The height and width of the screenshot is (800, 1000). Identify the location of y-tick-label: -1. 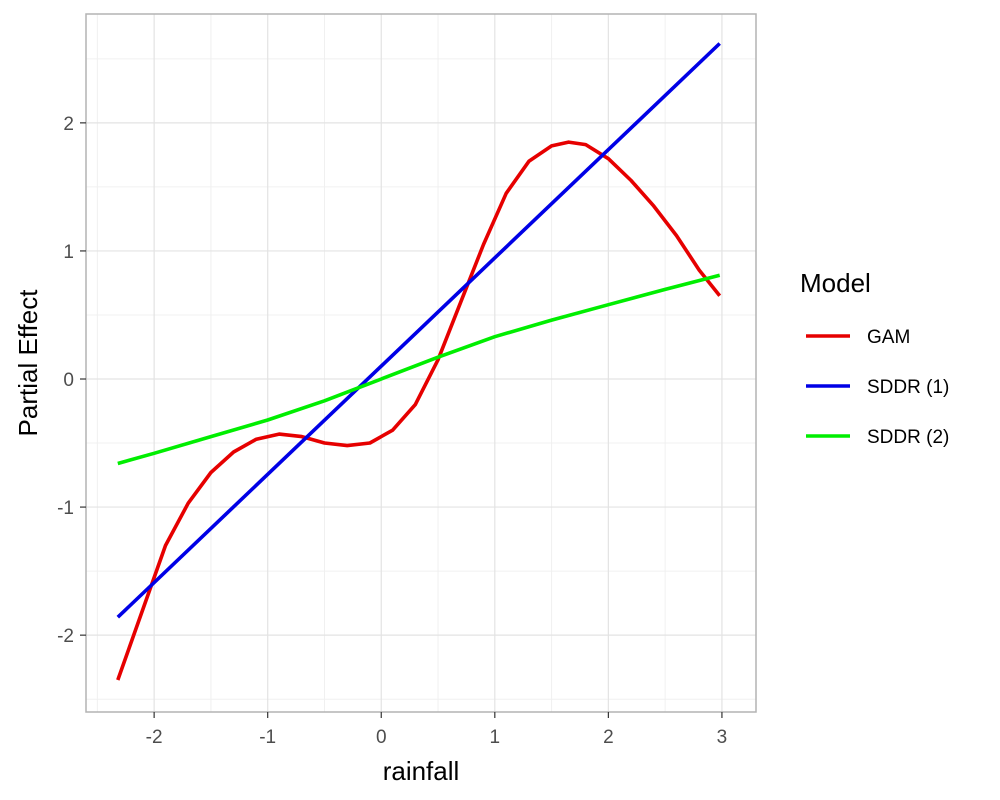
(65, 508).